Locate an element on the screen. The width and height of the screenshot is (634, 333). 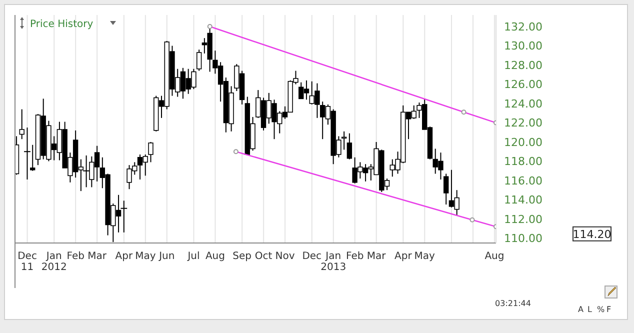
y-tick-label: 122.00 is located at coordinates (523, 123).